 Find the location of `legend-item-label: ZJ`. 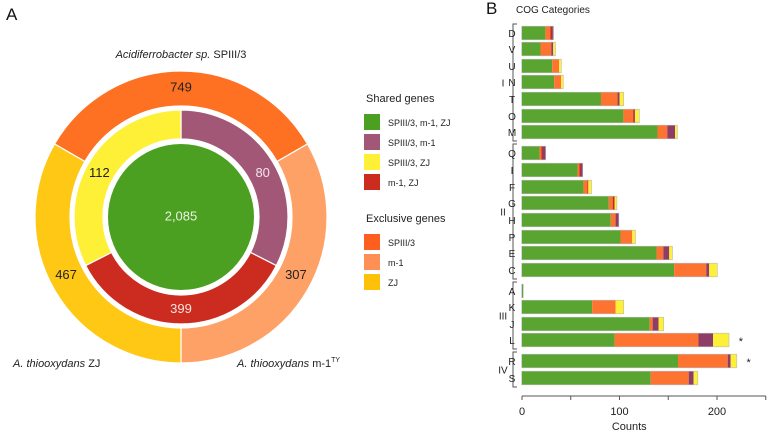

legend-item-label: ZJ is located at coordinates (393, 283).